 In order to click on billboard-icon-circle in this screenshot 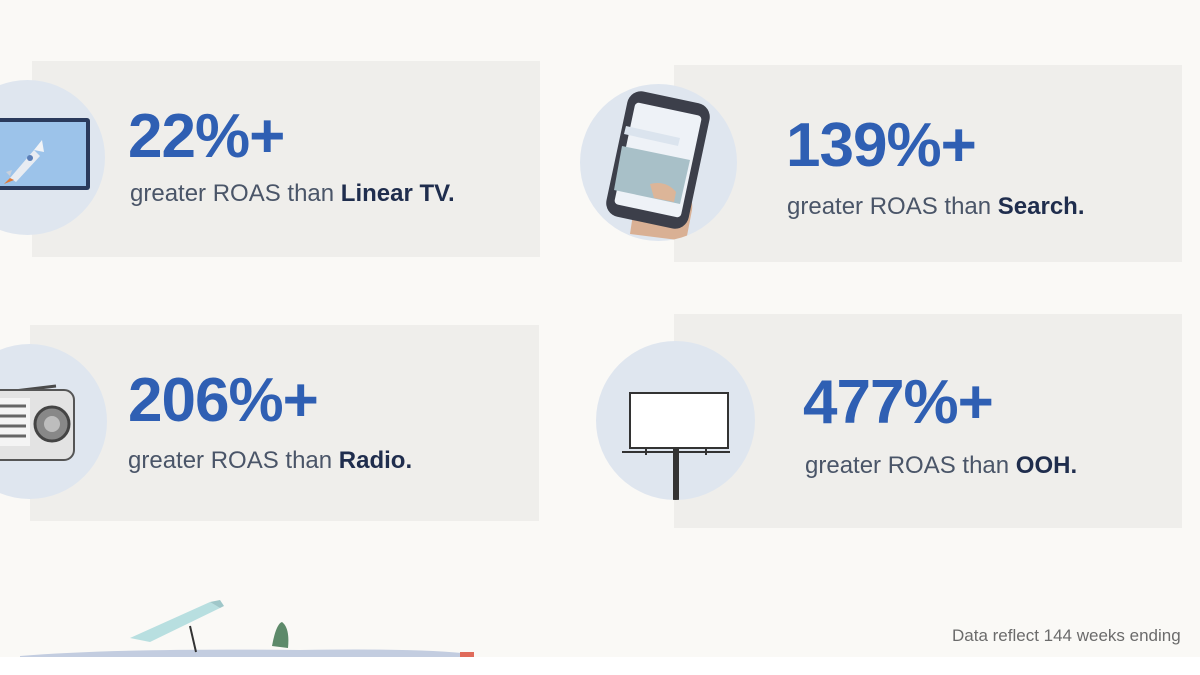, I will do `click(675, 420)`.